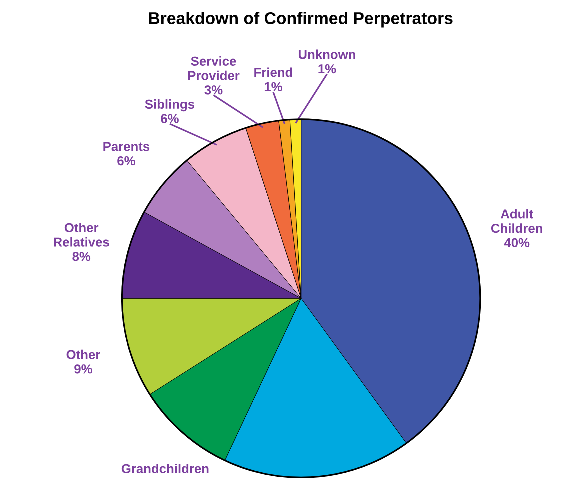 The width and height of the screenshot is (579, 500). What do you see at coordinates (83, 355) in the screenshot?
I see `slice-label: Other` at bounding box center [83, 355].